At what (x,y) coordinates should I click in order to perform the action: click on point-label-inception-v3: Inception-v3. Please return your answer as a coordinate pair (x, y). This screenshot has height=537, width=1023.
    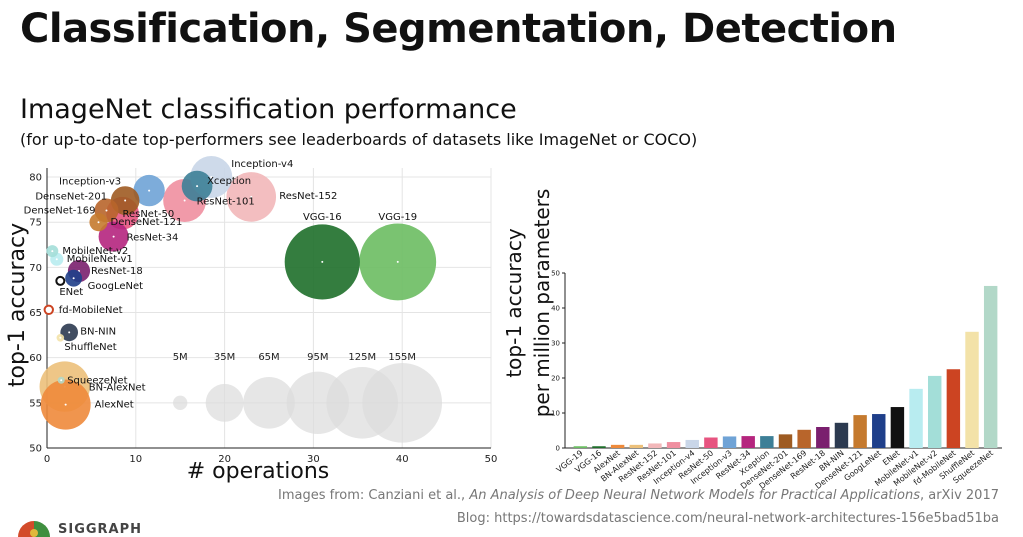
    Looking at the image, I should click on (90, 182).